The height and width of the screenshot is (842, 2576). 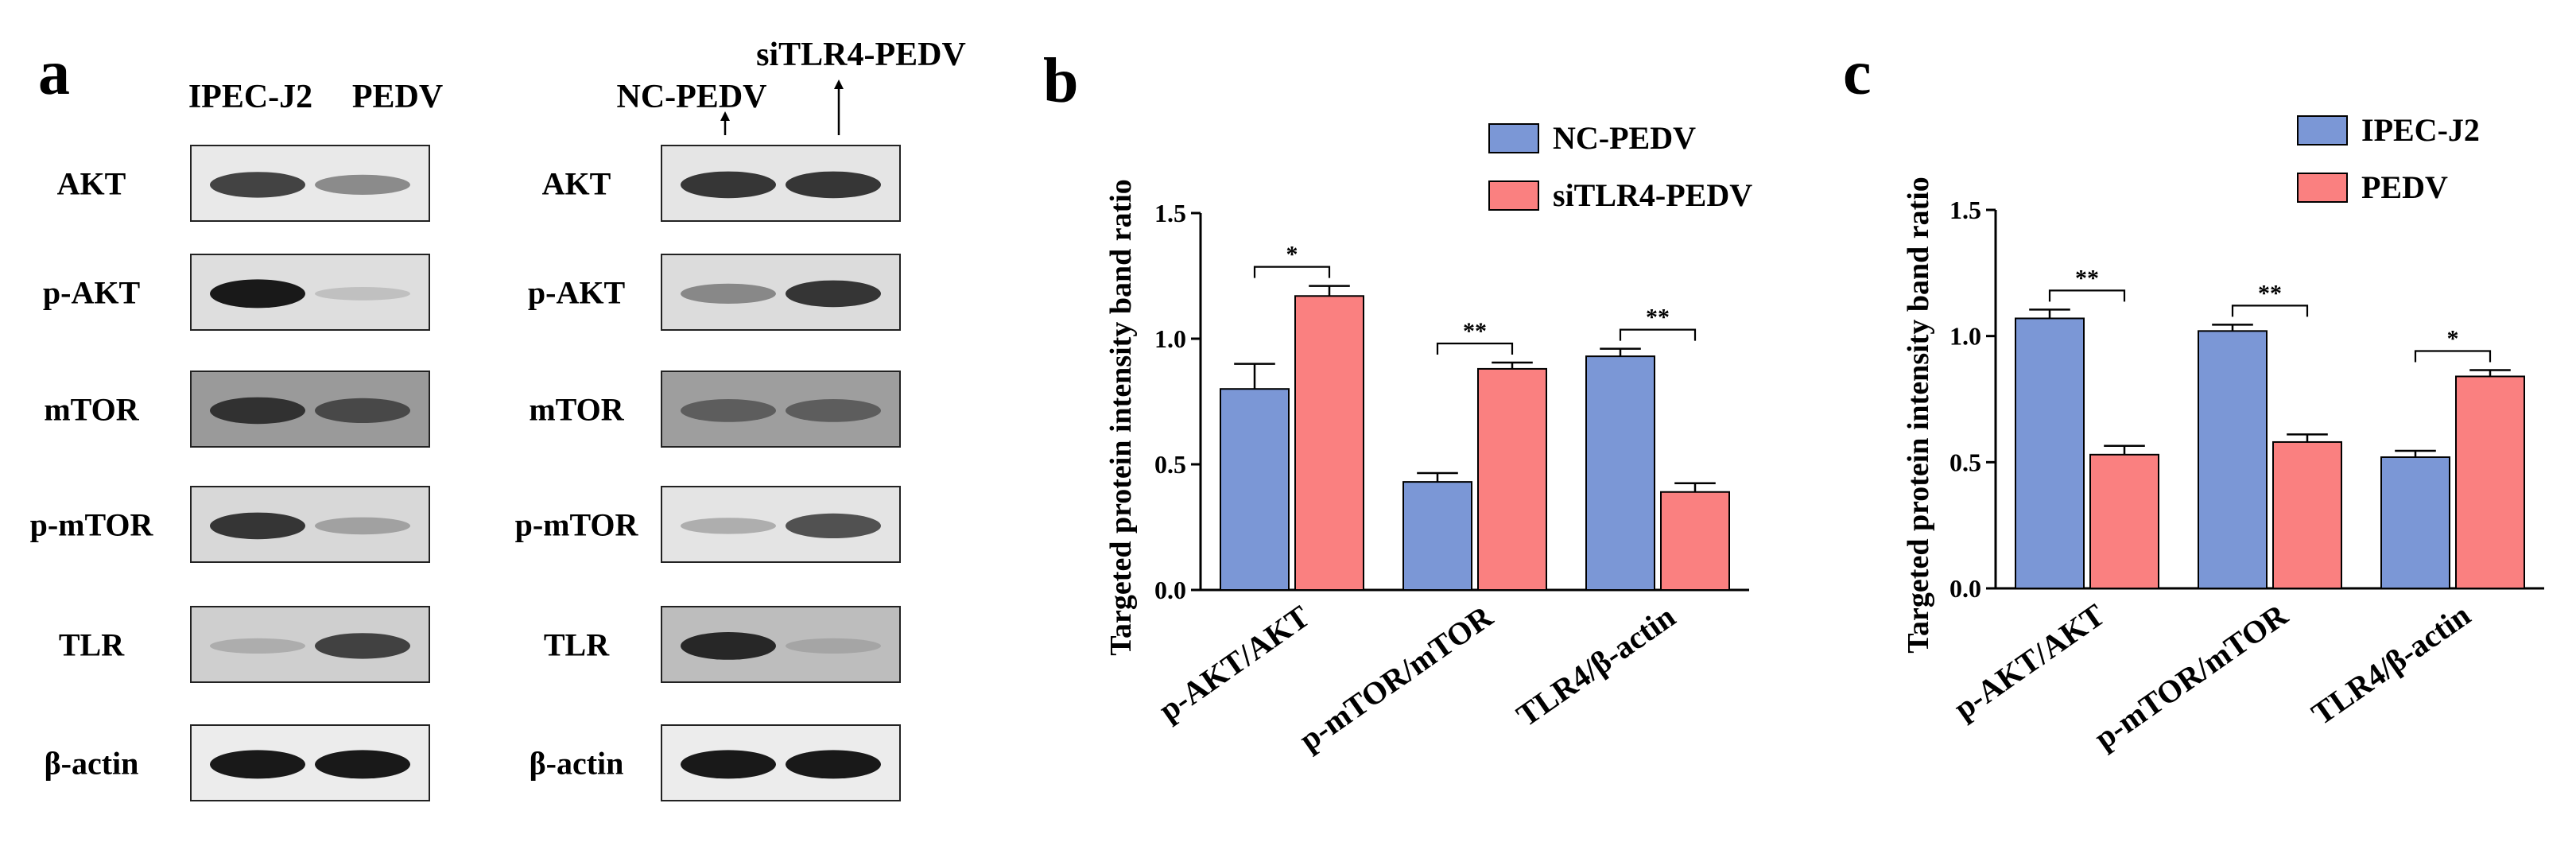 What do you see at coordinates (1624, 138) in the screenshot?
I see `legend-label: NC-PEDV` at bounding box center [1624, 138].